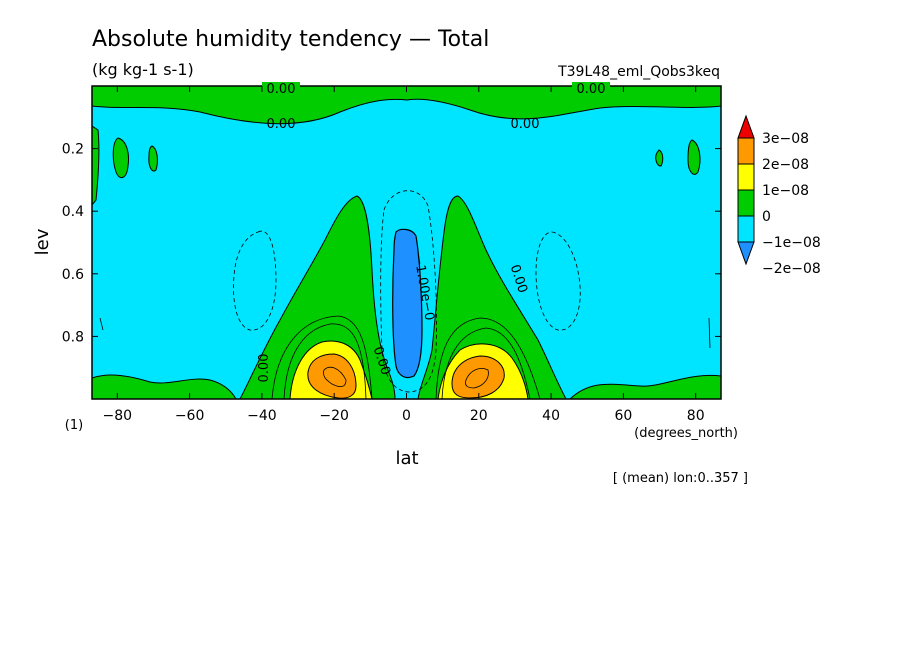 Image resolution: width=904 pixels, height=654 pixels. Describe the element at coordinates (791, 269) in the screenshot. I see `colorbar-label: −2e−08` at that location.